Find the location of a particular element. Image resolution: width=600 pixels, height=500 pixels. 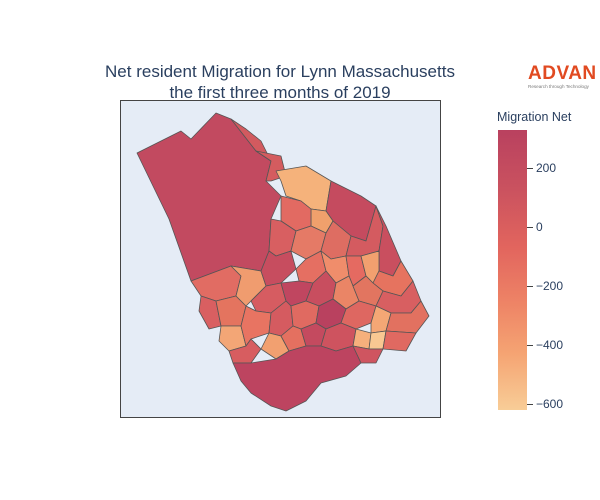

colorbar is located at coordinates (512, 270).